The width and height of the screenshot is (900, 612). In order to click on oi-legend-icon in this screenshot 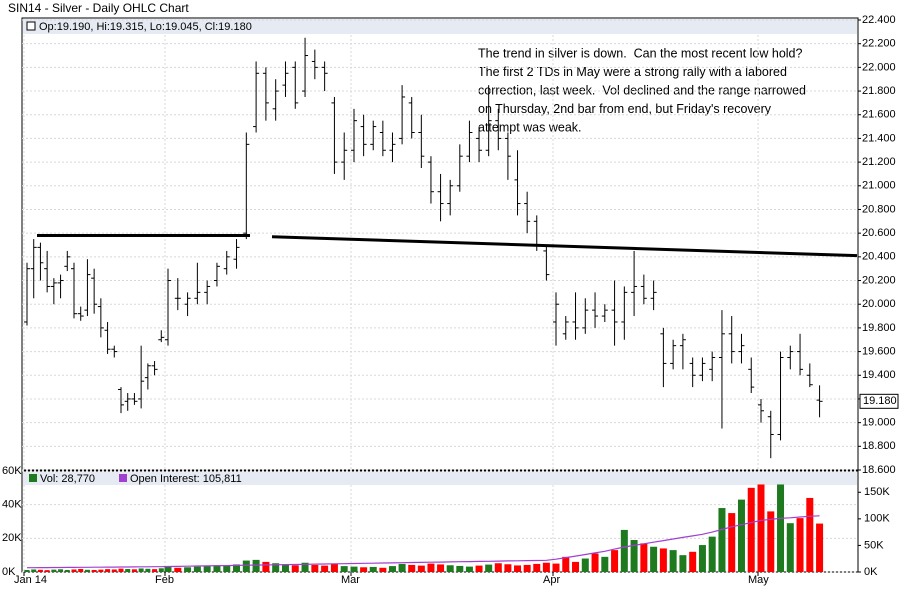, I will do `click(123, 478)`.